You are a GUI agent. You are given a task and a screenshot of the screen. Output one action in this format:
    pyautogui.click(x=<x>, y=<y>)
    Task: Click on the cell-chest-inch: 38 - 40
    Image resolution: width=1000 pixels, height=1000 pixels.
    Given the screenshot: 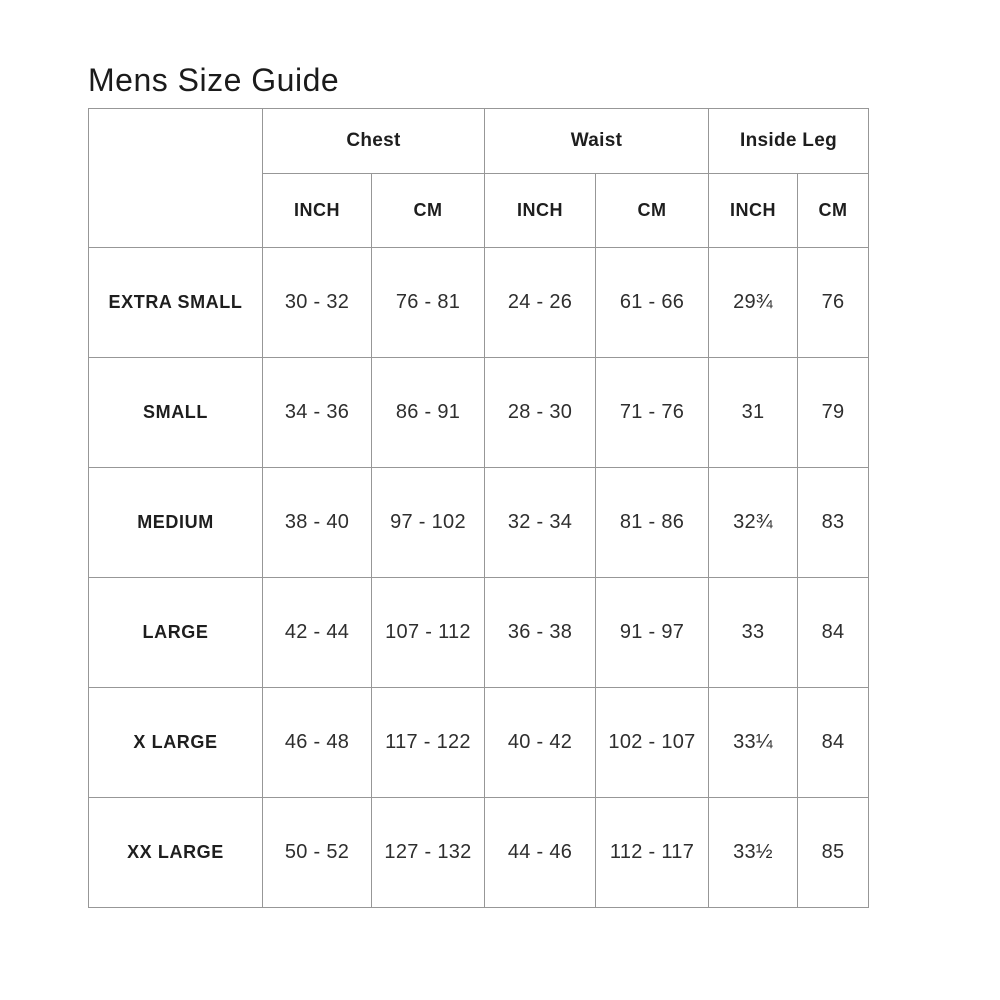 What is the action you would take?
    pyautogui.click(x=317, y=522)
    